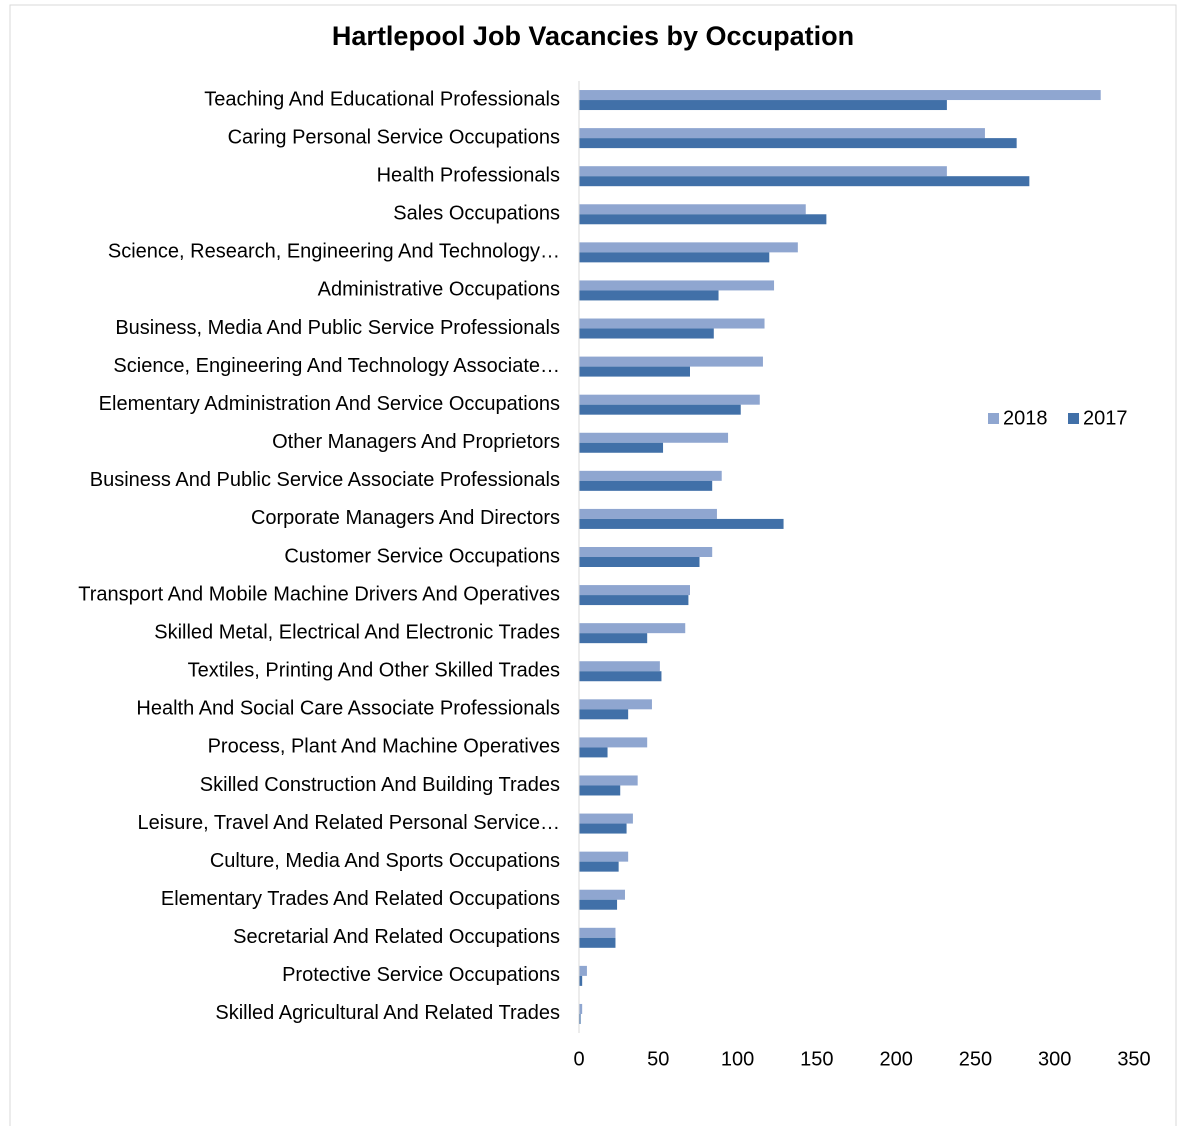 Image resolution: width=1179 pixels, height=1126 pixels. I want to click on x-tick-label: 200, so click(895, 1059).